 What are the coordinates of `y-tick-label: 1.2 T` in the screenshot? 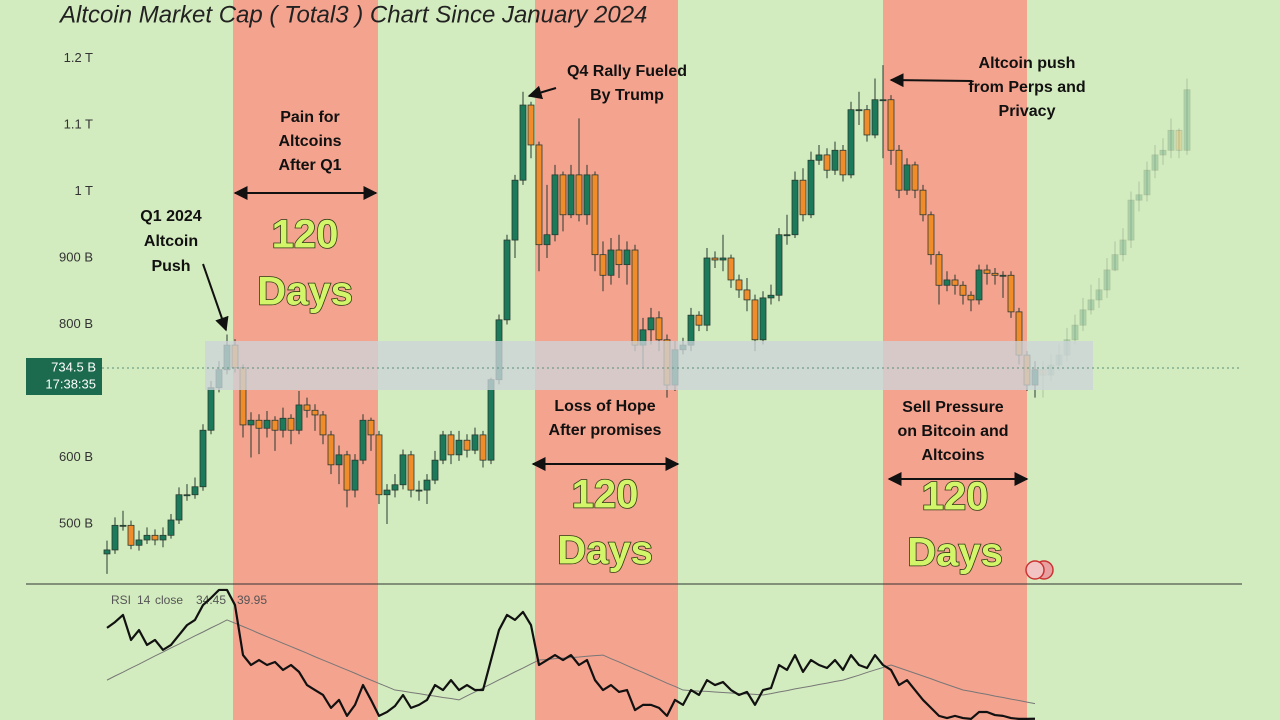 It's located at (78, 57).